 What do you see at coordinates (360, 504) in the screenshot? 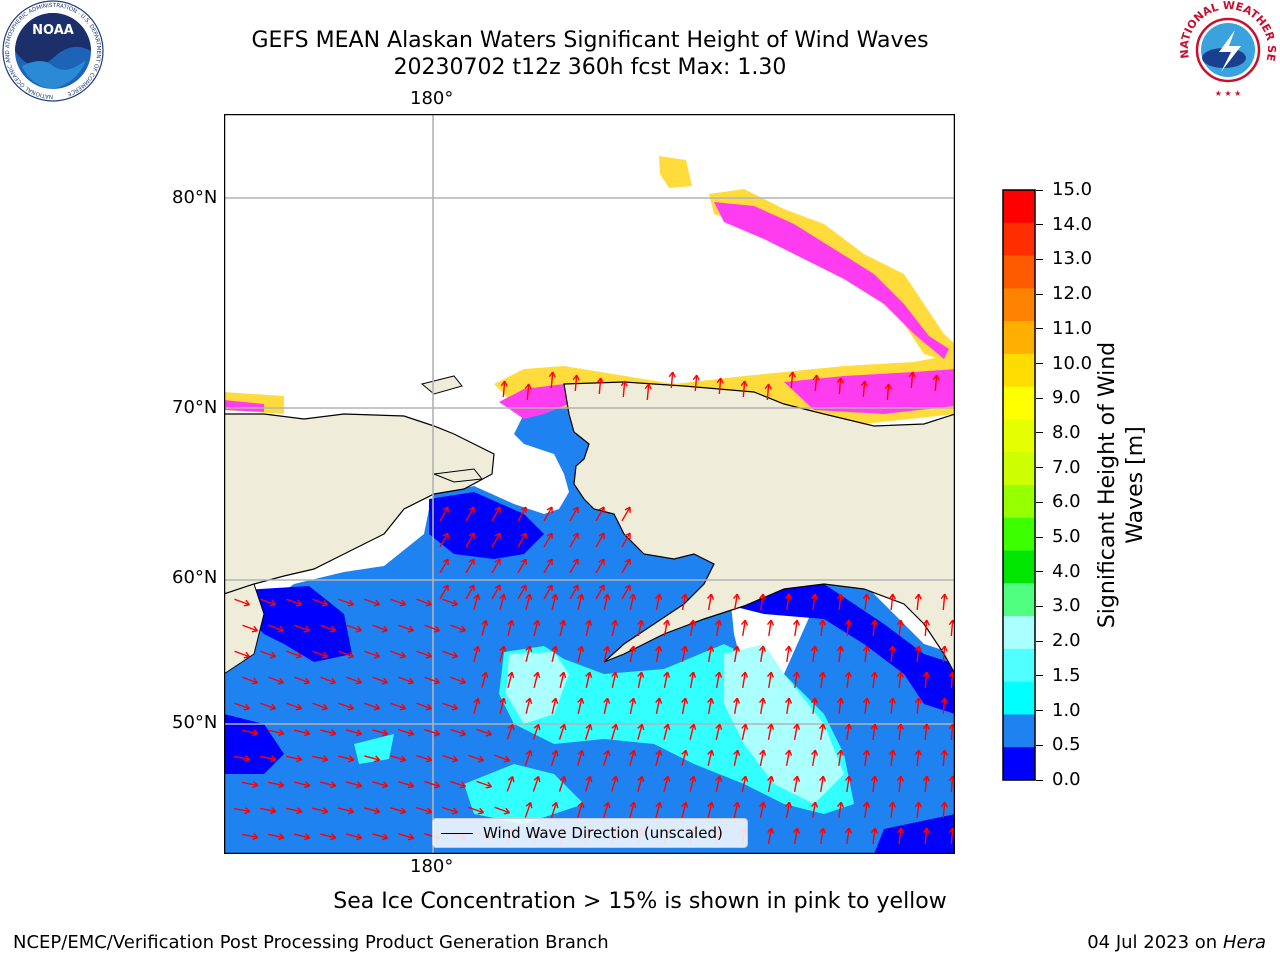
I see `land-siberia` at bounding box center [360, 504].